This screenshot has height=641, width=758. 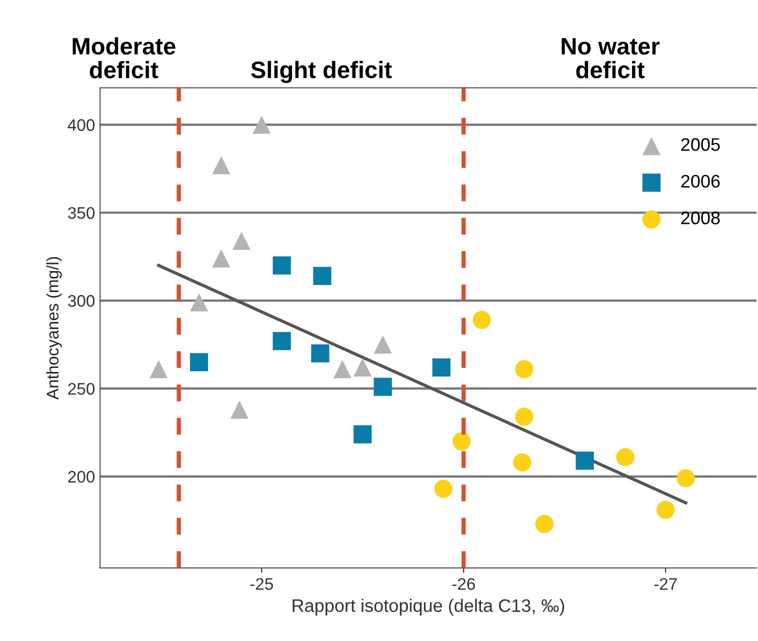 I want to click on text: No water deficit, so click(x=611, y=58).